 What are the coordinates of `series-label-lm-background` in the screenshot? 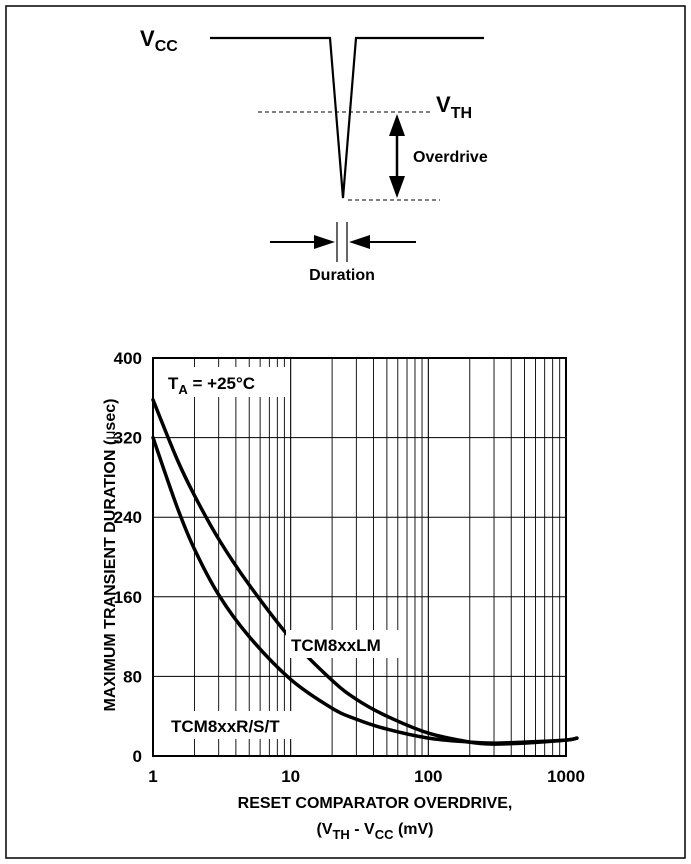 It's located at (346, 644).